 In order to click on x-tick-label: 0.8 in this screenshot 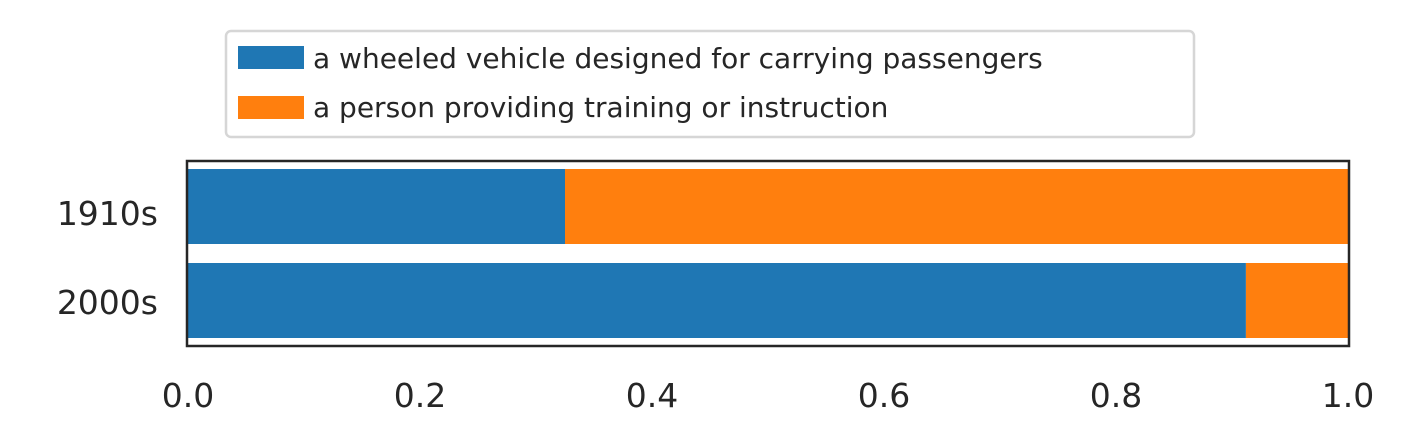, I will do `click(1116, 395)`.